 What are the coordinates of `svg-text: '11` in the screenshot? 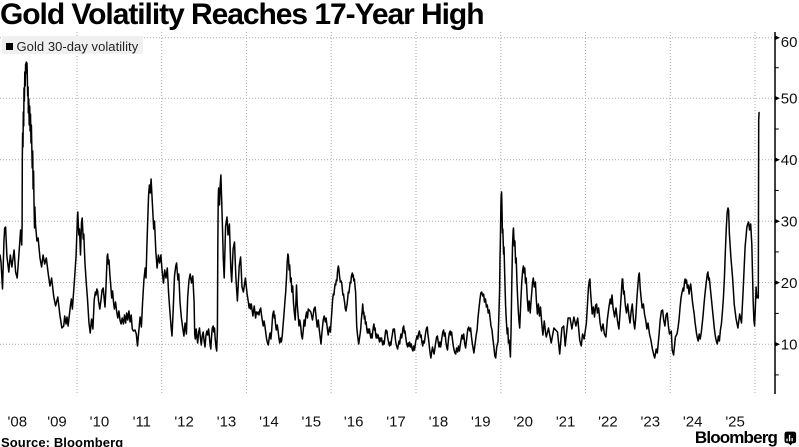 It's located at (142, 422).